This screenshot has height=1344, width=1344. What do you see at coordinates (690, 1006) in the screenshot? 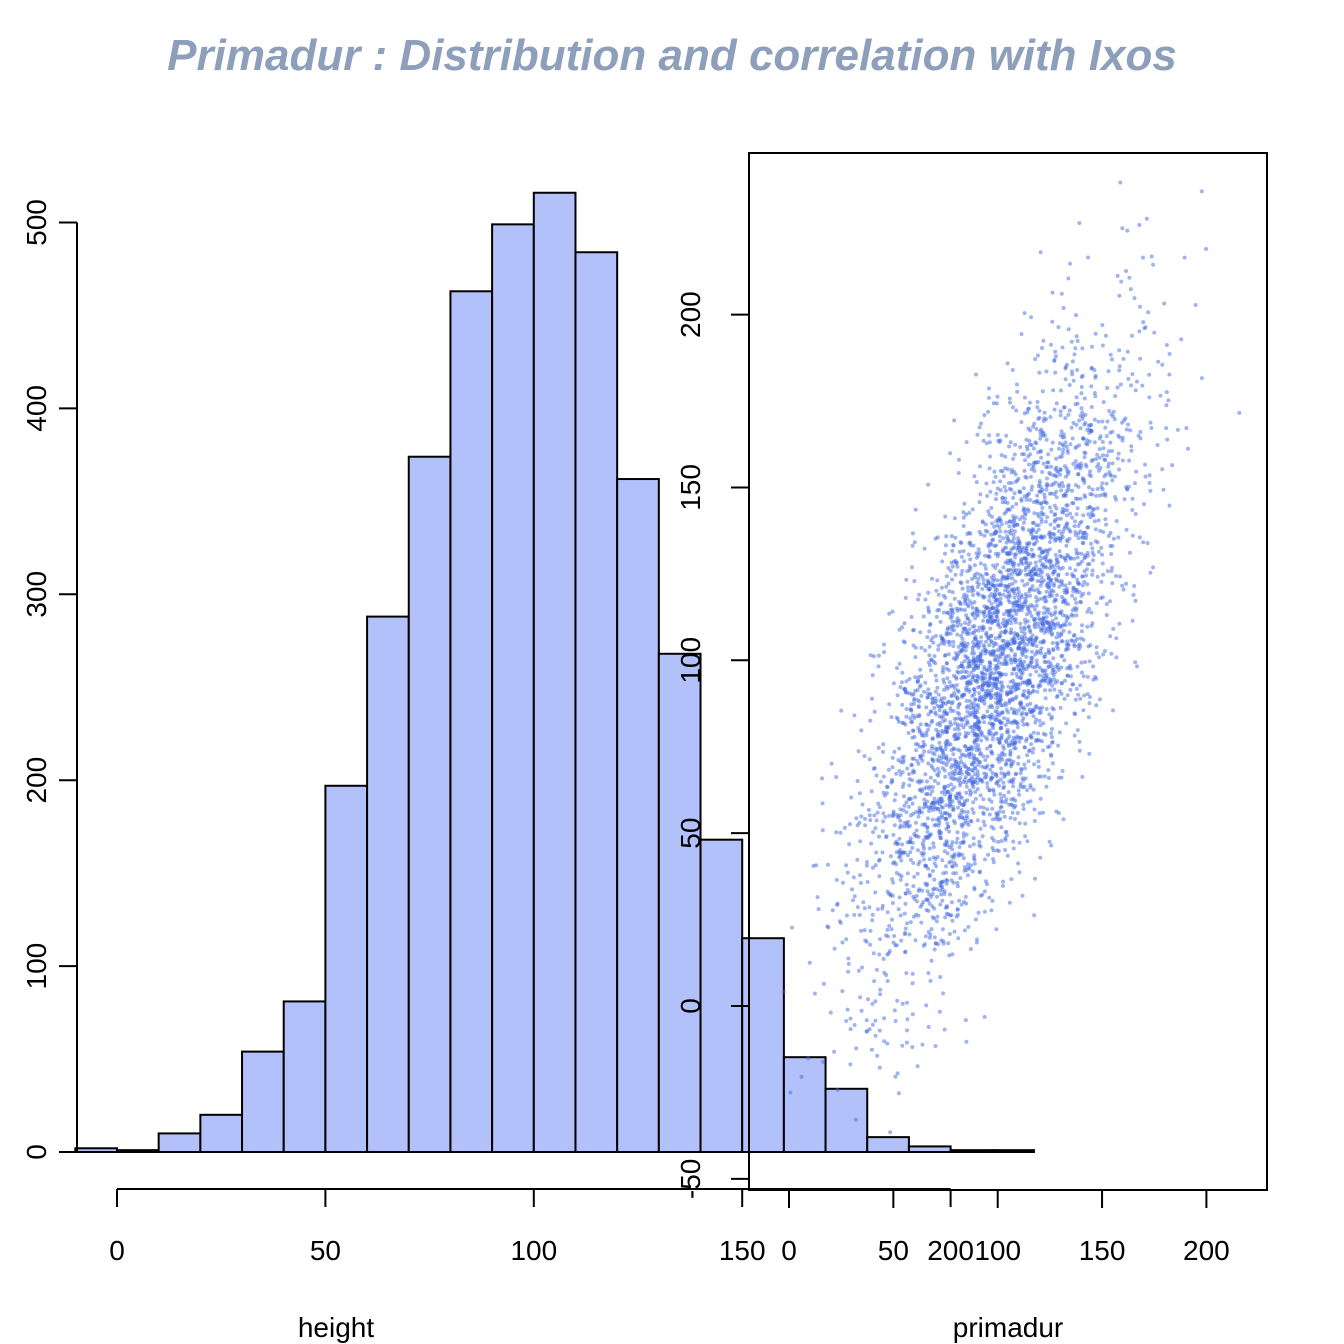
I see `scatter-y-tick-label: 0` at bounding box center [690, 1006].